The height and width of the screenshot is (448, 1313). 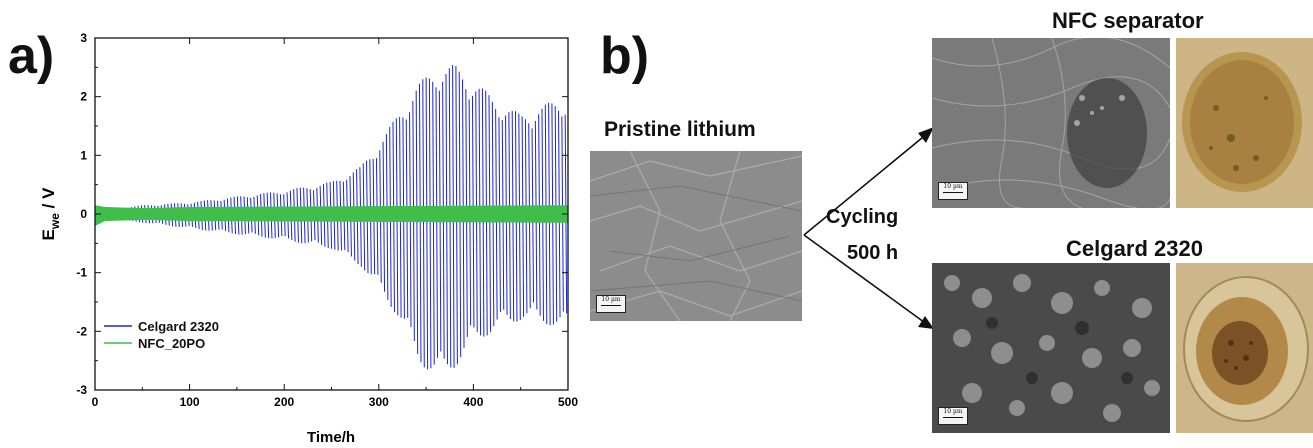 What do you see at coordinates (625, 56) in the screenshot?
I see `panel-b-label: b)` at bounding box center [625, 56].